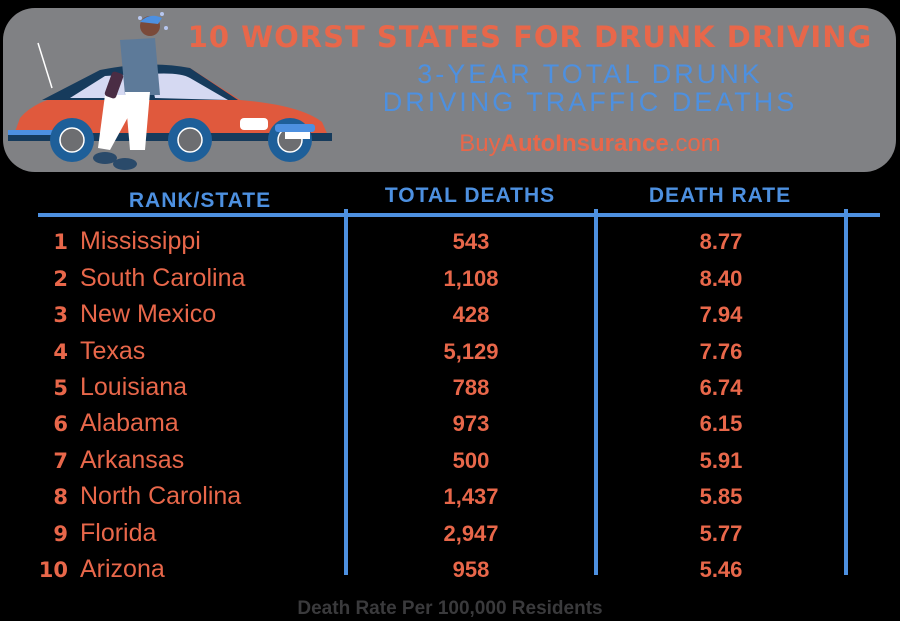 This screenshot has width=900, height=621. What do you see at coordinates (53, 570) in the screenshot?
I see `rank: 10` at bounding box center [53, 570].